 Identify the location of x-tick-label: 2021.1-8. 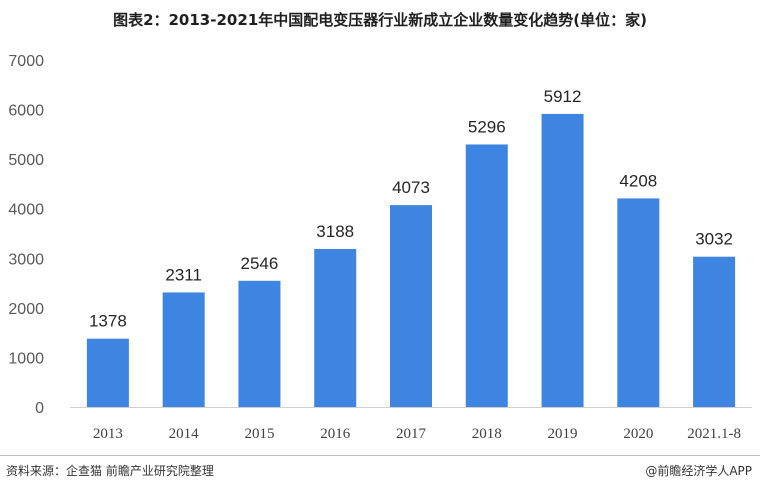
(714, 434).